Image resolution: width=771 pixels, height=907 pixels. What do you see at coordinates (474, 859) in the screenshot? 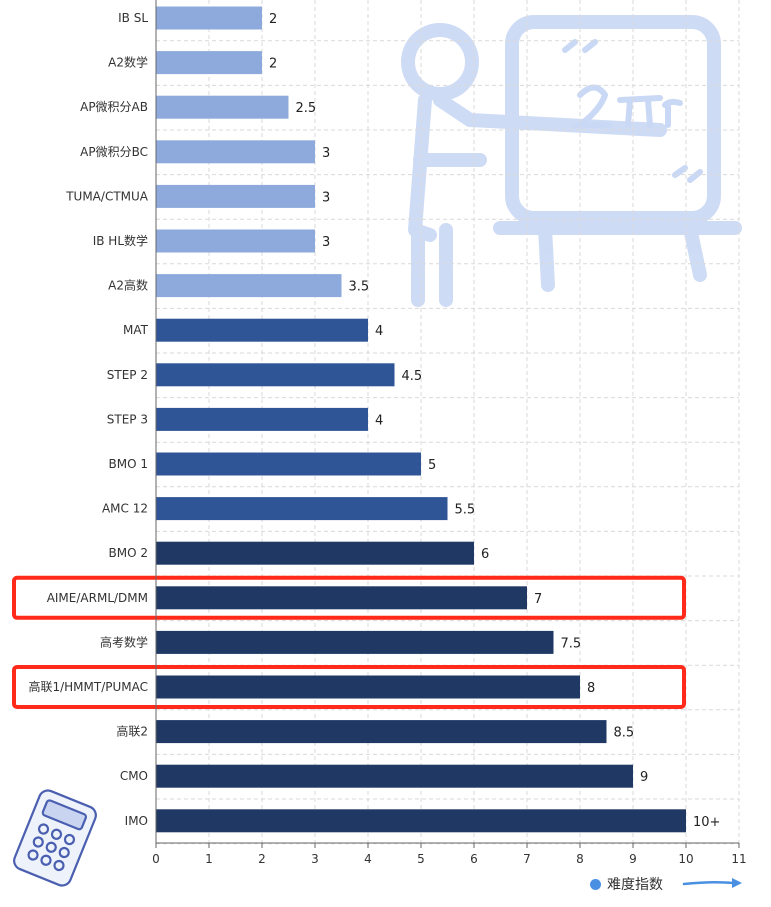
I see `x-tick-label: 6` at bounding box center [474, 859].